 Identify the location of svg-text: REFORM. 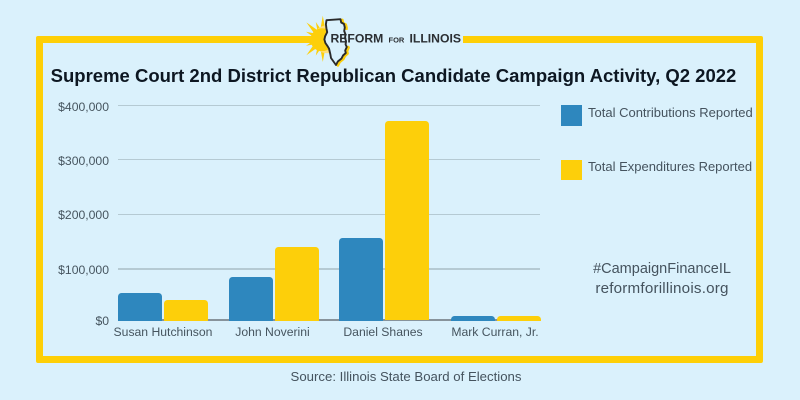
(357, 39).